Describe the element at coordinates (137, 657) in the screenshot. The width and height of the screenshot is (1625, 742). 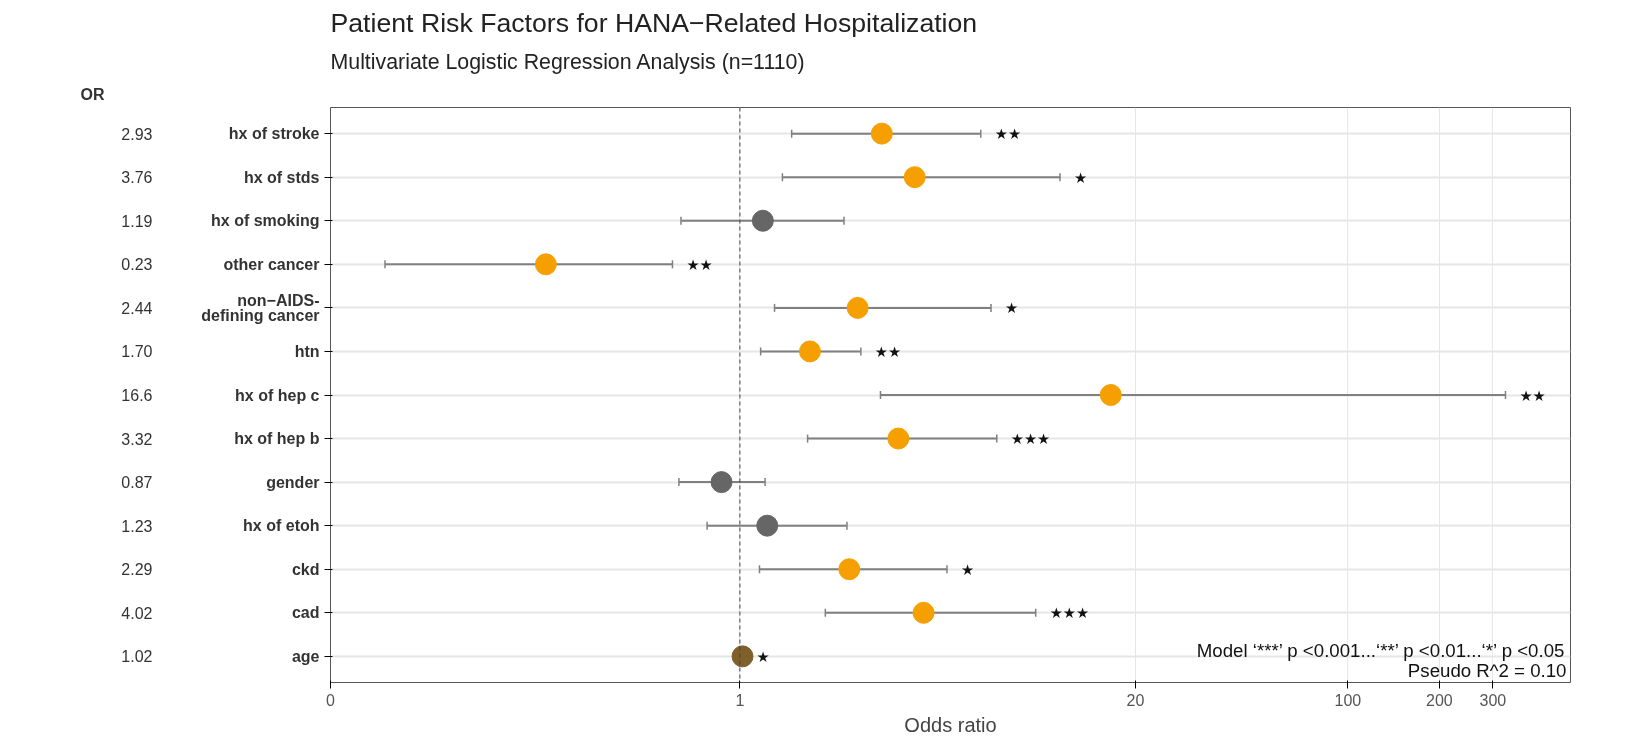
I see `data-label: 1.02` at that location.